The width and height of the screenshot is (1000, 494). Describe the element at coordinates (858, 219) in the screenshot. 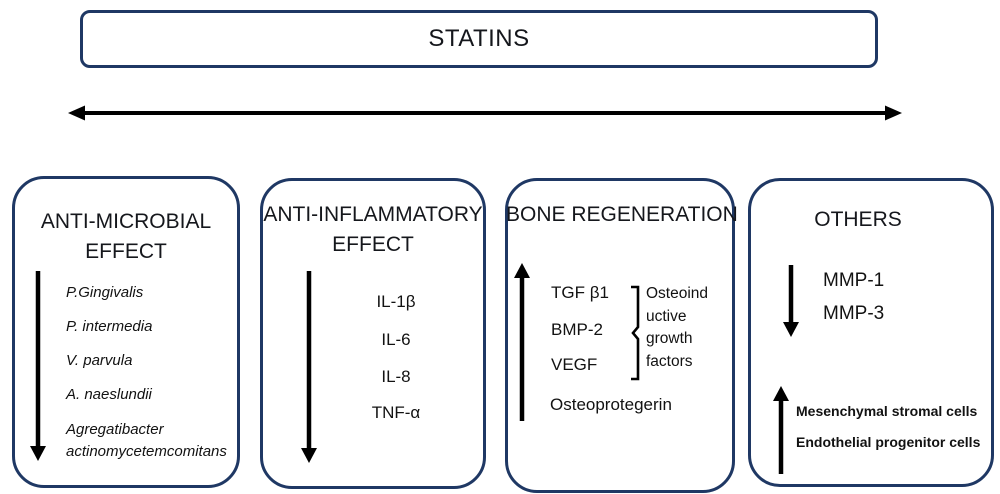

I see `box-title: OTHERS` at that location.